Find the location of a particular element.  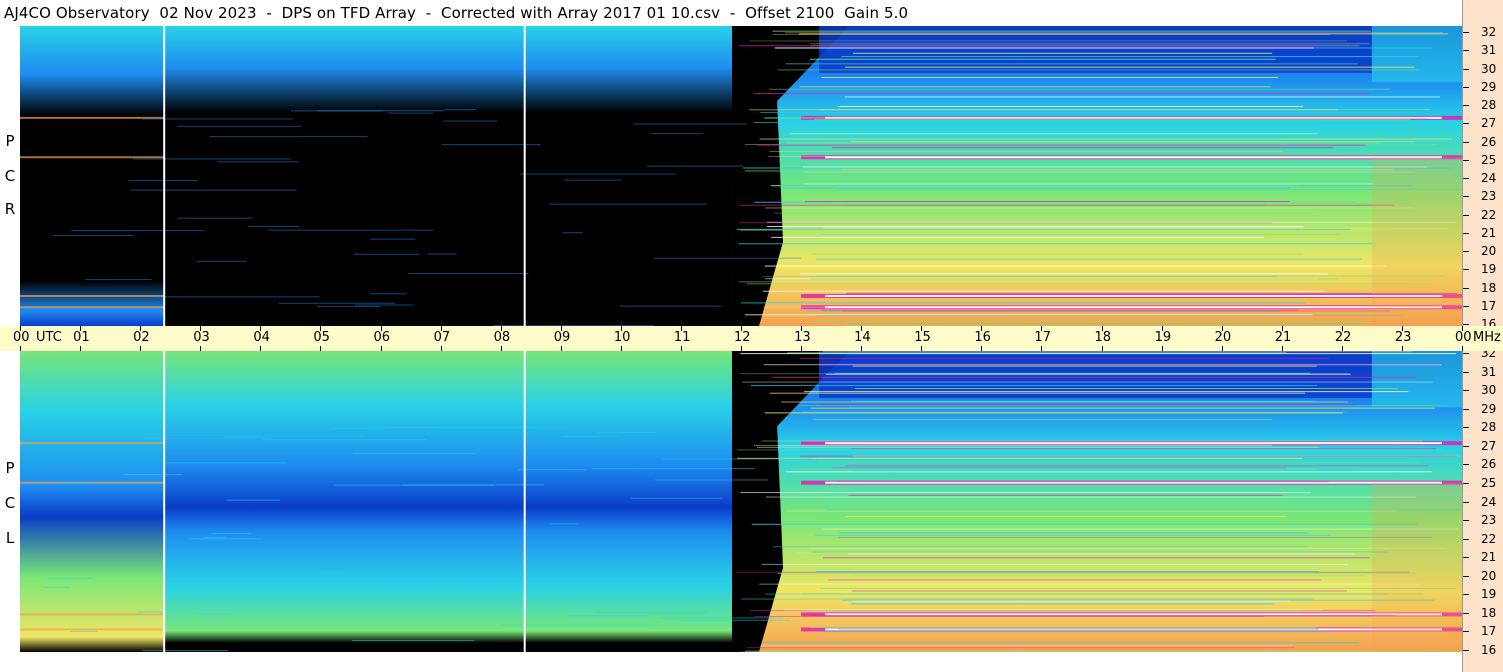

lcp-label-column: L C P is located at coordinates (10, 501).